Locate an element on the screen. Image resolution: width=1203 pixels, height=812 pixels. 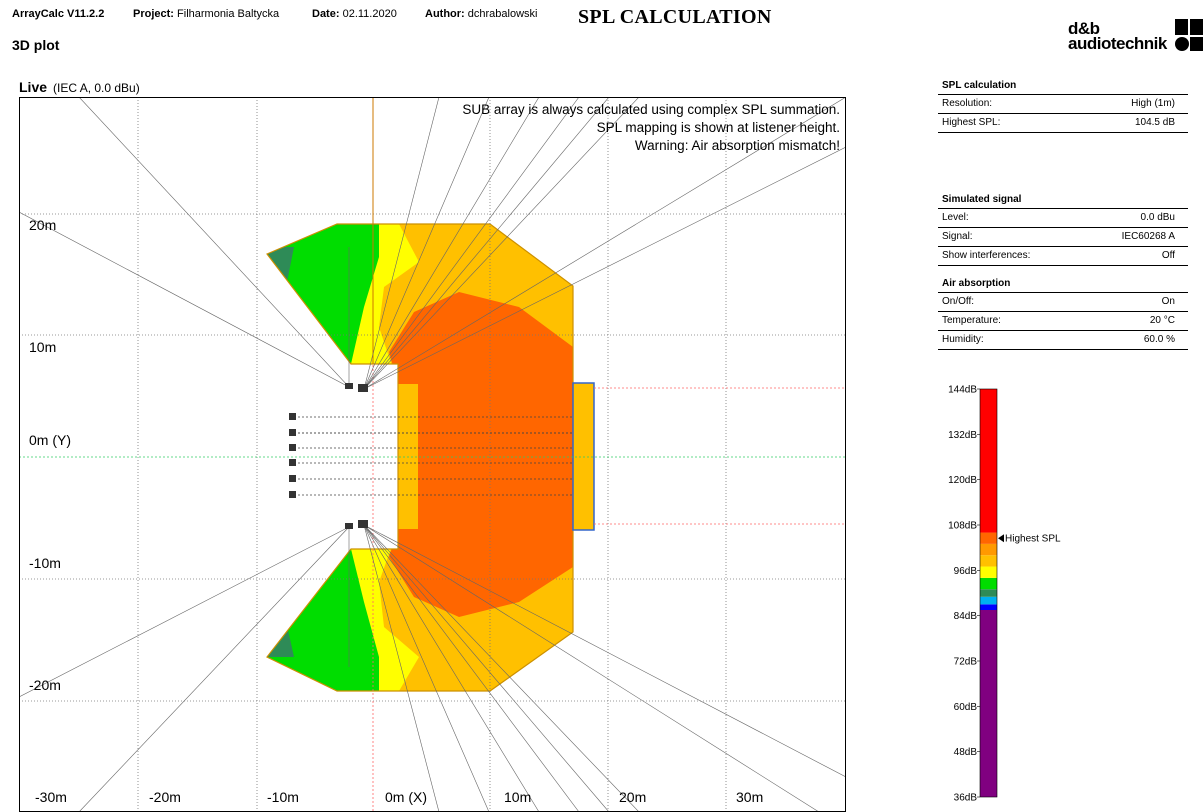
table-title: SPL calculation is located at coordinates (1063, 86).